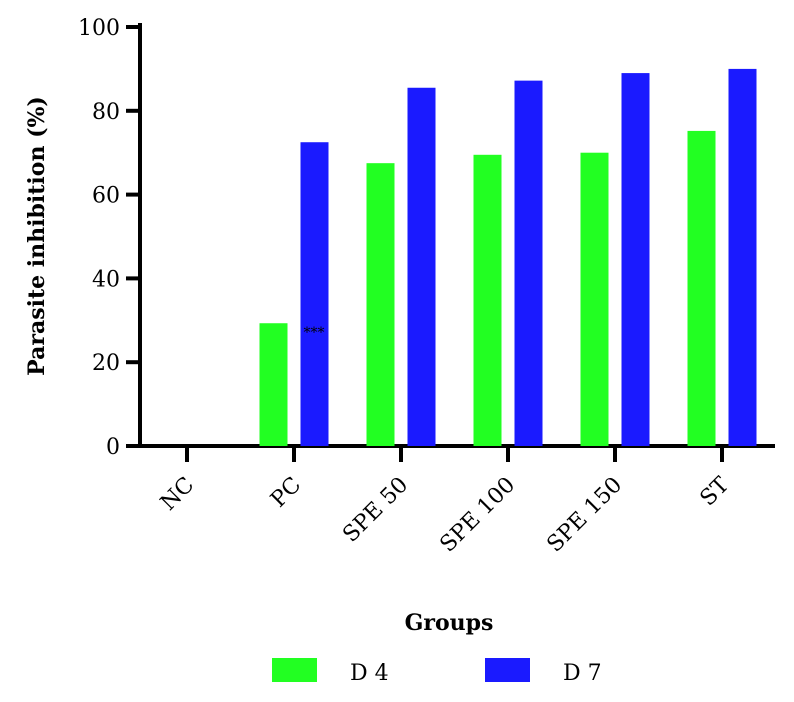 The image size is (794, 702). Describe the element at coordinates (286, 493) in the screenshot. I see `x-tick-label: PC` at that location.